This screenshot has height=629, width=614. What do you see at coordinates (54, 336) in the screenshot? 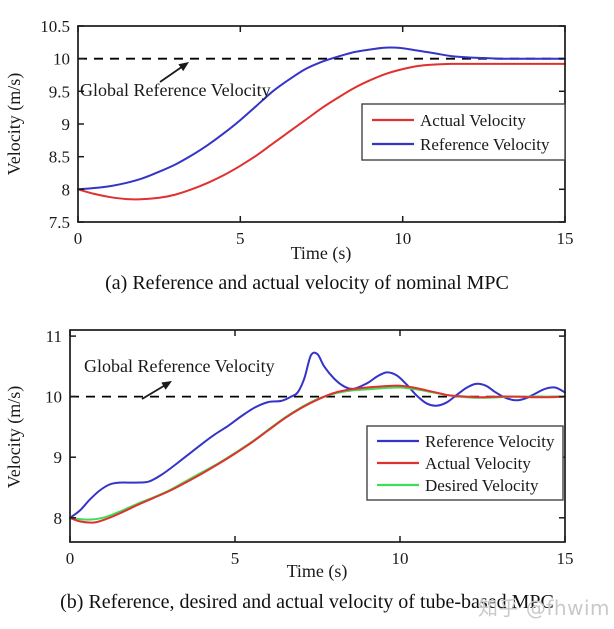
I see `y-tick-label: 11` at bounding box center [54, 336].